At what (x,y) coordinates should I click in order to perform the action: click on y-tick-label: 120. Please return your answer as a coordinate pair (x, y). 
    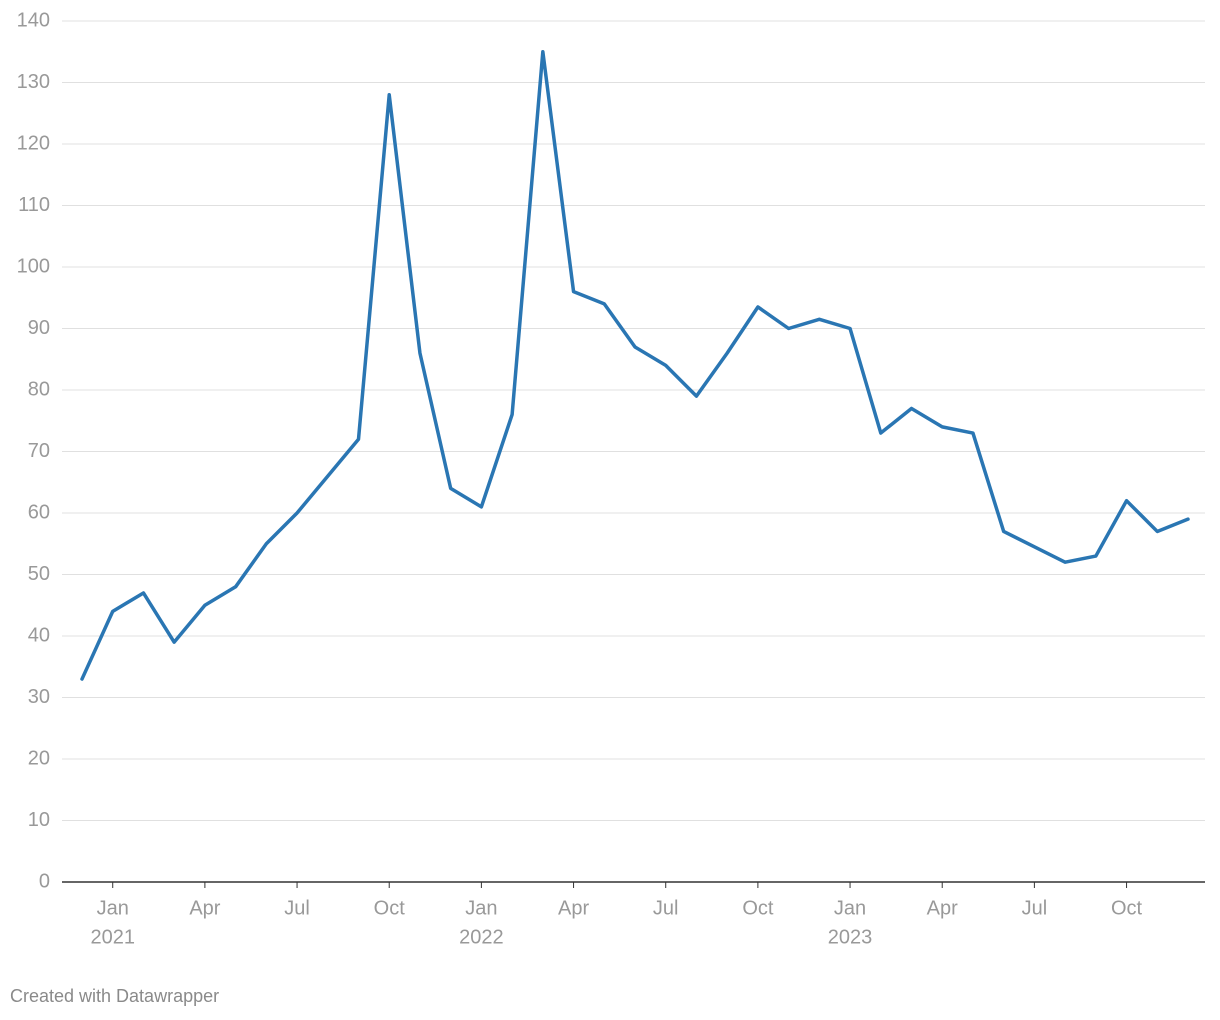
    Looking at the image, I should click on (33, 143).